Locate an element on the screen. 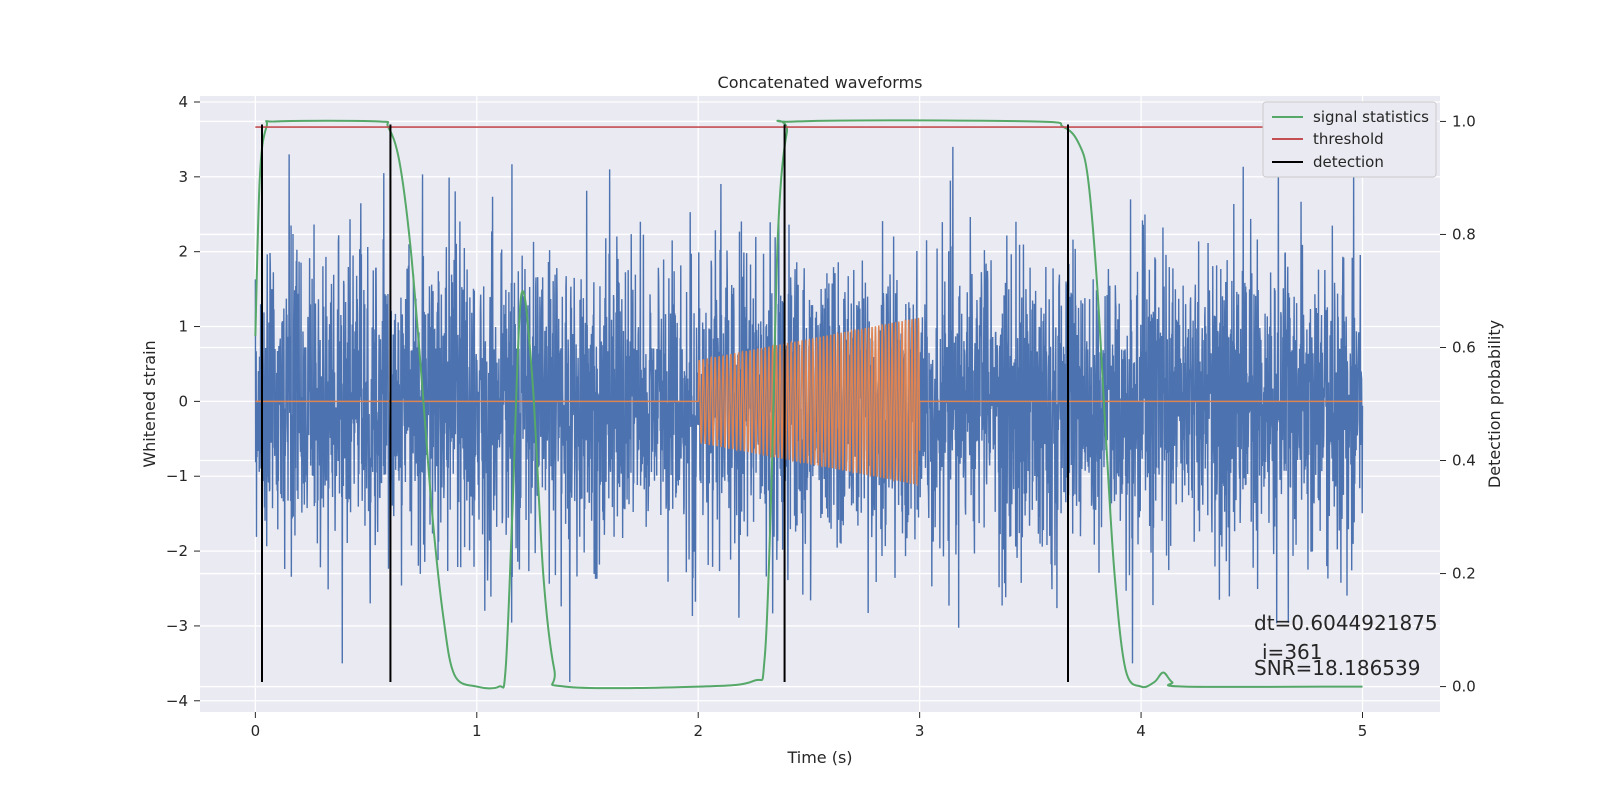 The image size is (1600, 800). legend-box is located at coordinates (1349, 139).